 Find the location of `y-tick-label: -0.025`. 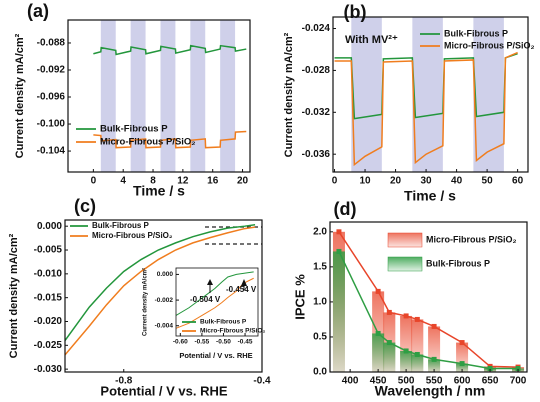

y-tick-label: -0.025 is located at coordinates (48, 345).